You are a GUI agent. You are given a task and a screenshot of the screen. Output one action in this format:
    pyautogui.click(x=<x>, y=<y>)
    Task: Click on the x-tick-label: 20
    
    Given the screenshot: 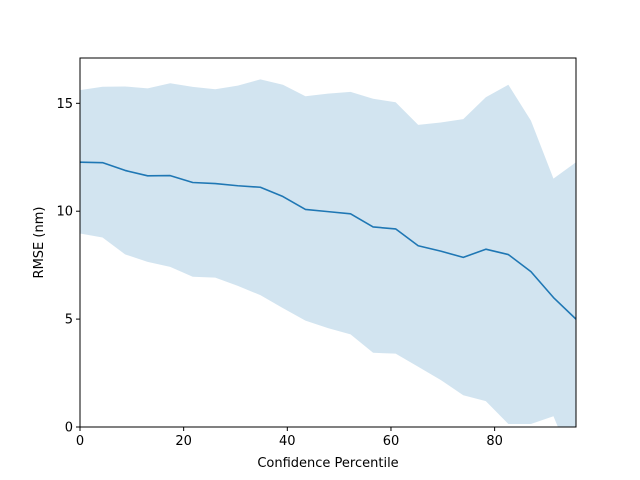 What is the action you would take?
    pyautogui.click(x=183, y=441)
    